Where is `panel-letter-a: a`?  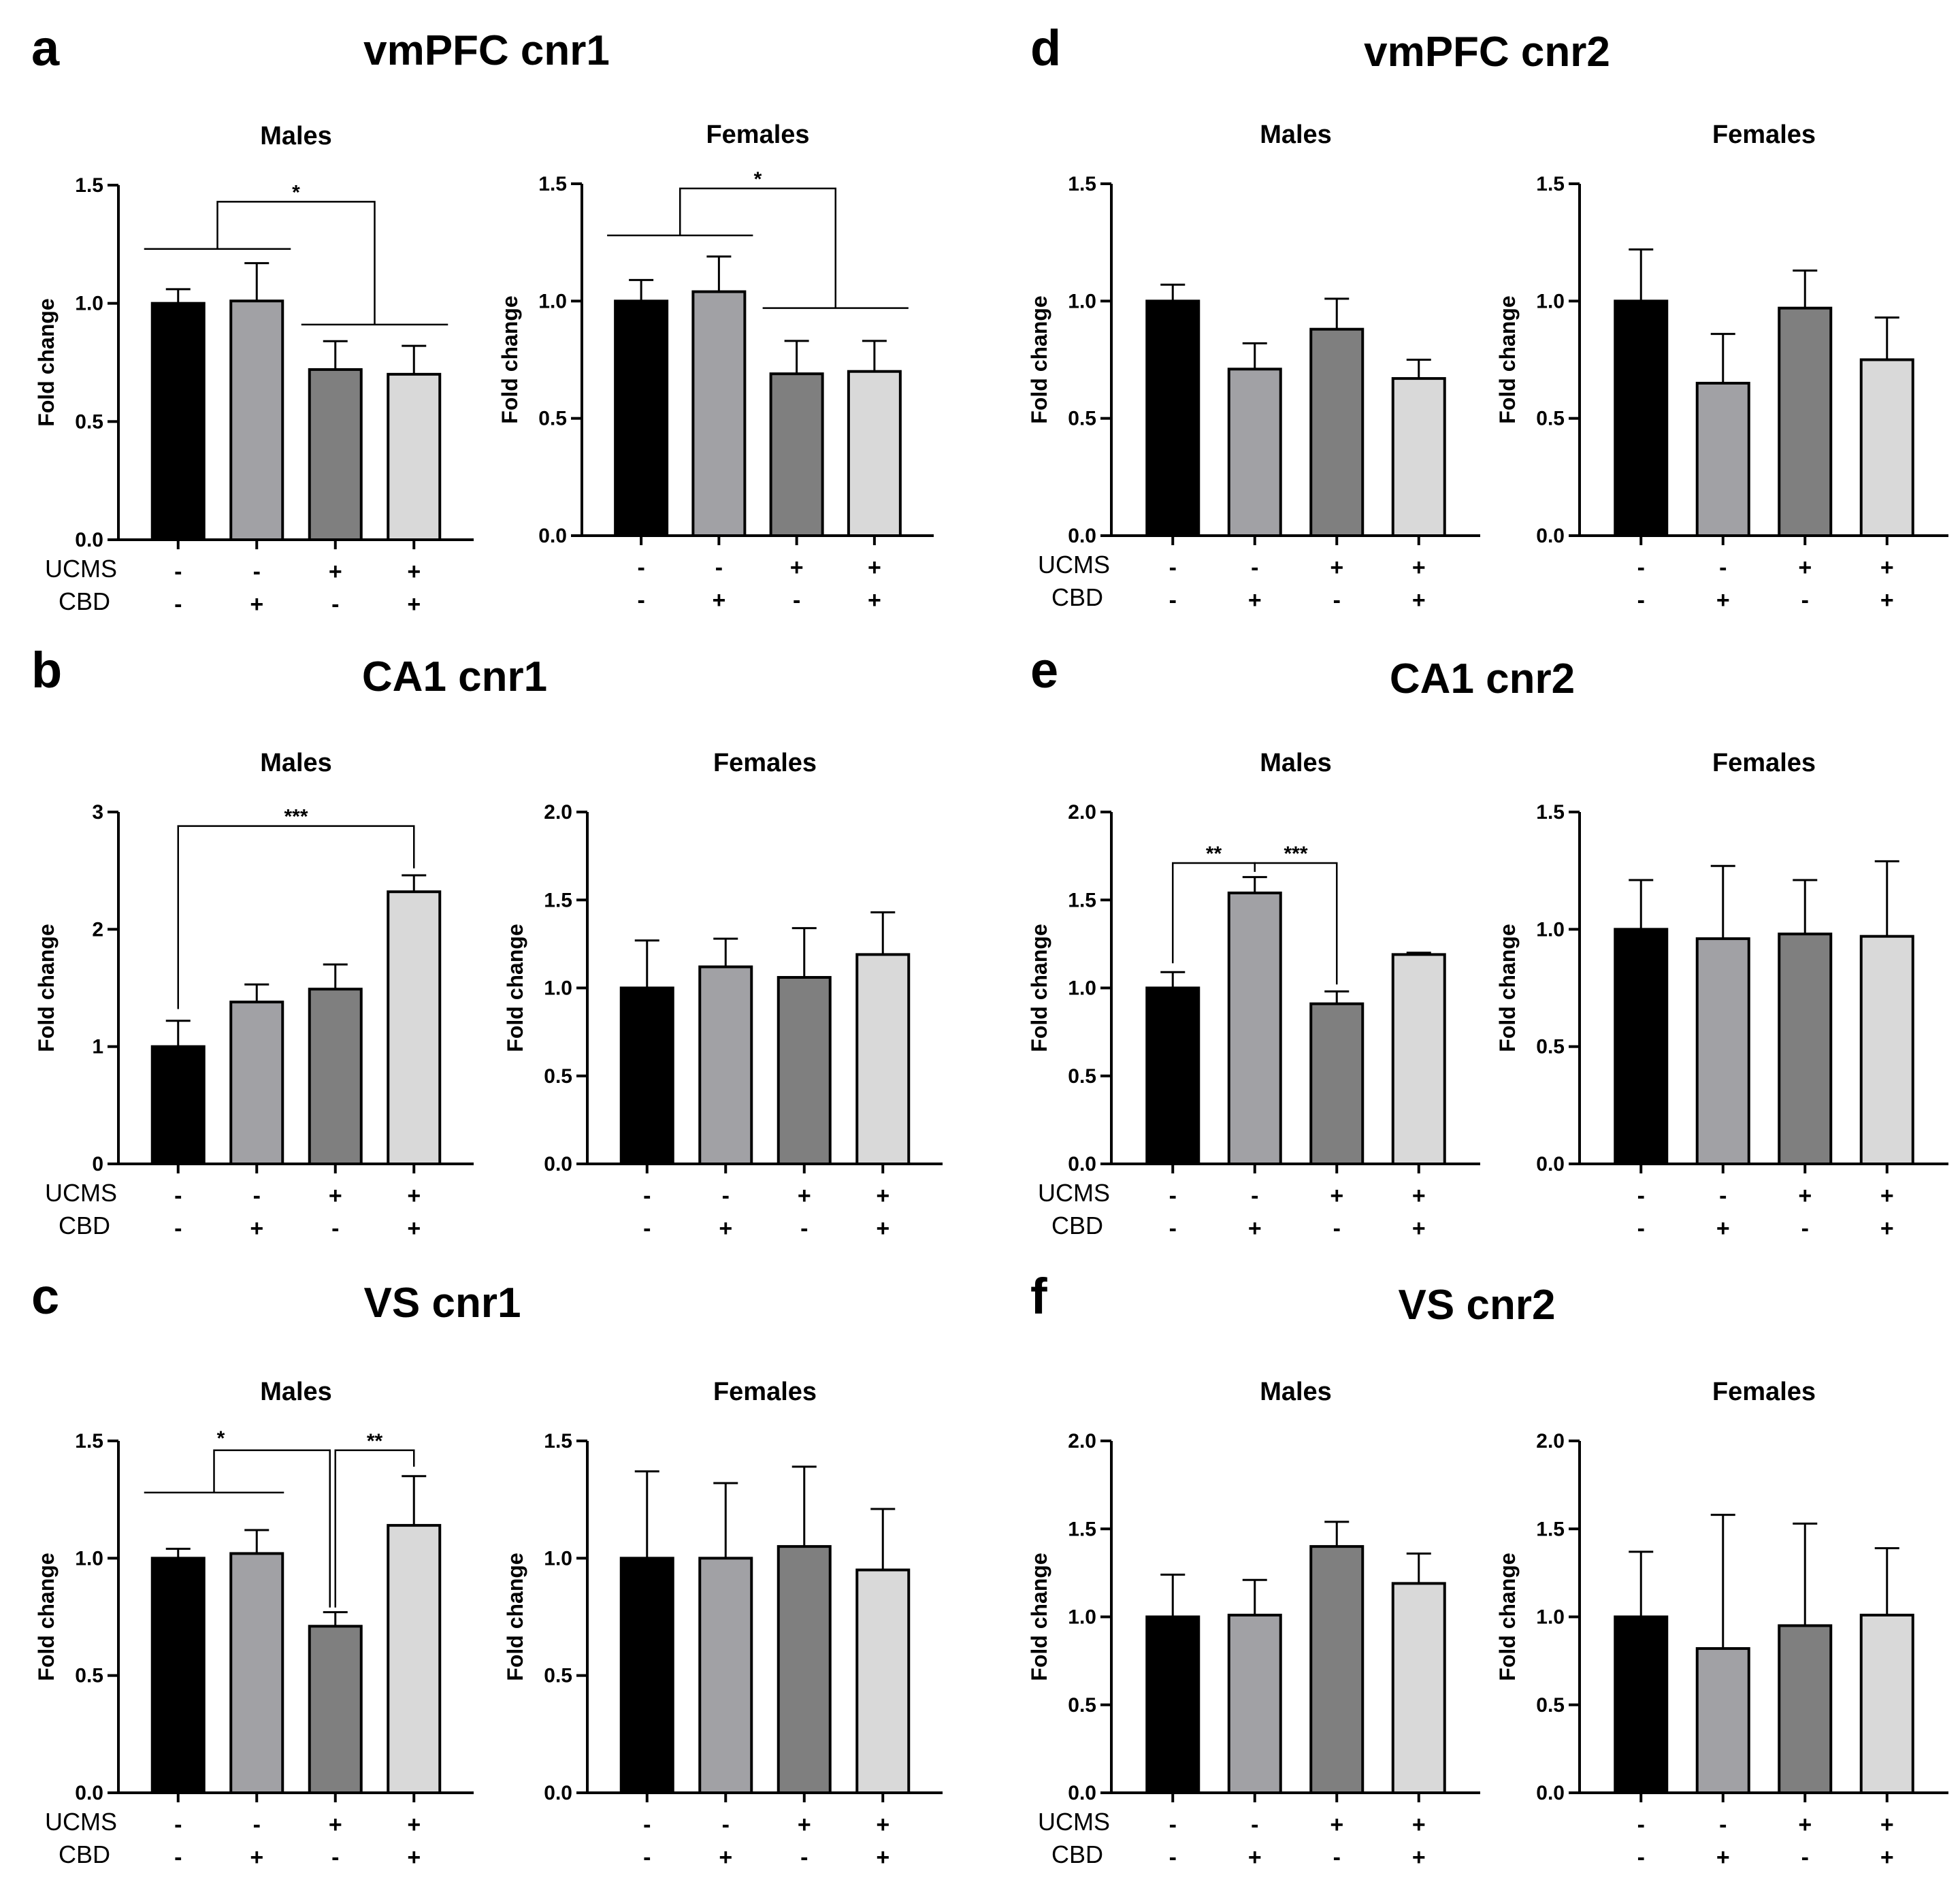 panel-letter-a: a is located at coordinates (46, 48).